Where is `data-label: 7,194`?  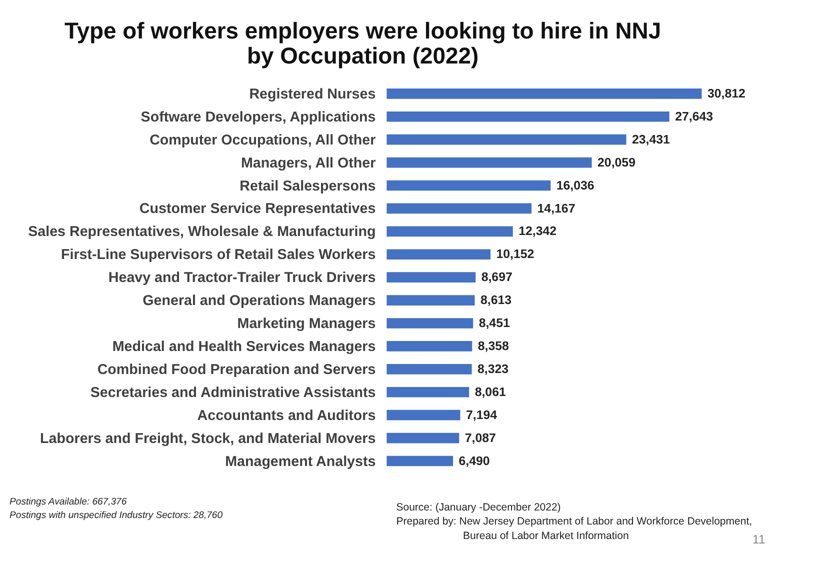 data-label: 7,194 is located at coordinates (482, 415).